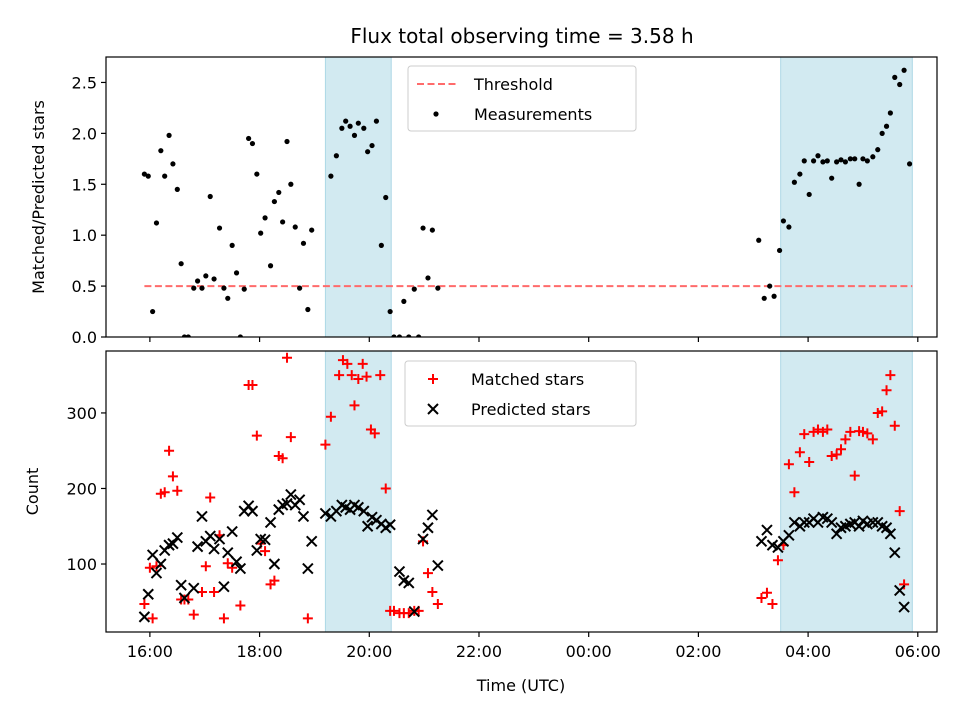 The image size is (960, 720). Describe the element at coordinates (369, 651) in the screenshot. I see `x-tick-label: 20:00` at that location.